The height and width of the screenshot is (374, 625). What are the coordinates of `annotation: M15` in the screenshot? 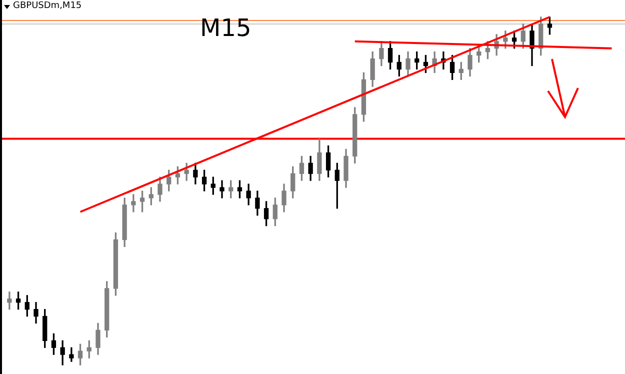 It's located at (226, 28).